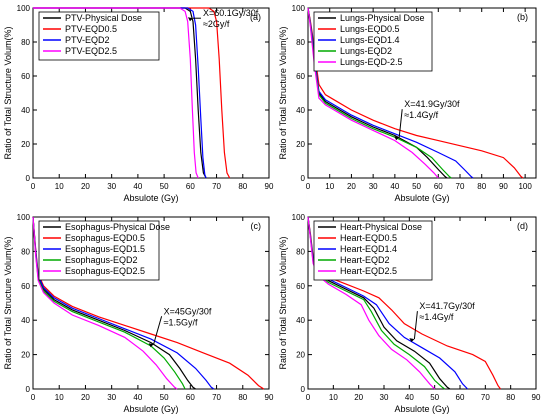  Describe the element at coordinates (522, 226) in the screenshot. I see `panel-letter: (d)` at that location.